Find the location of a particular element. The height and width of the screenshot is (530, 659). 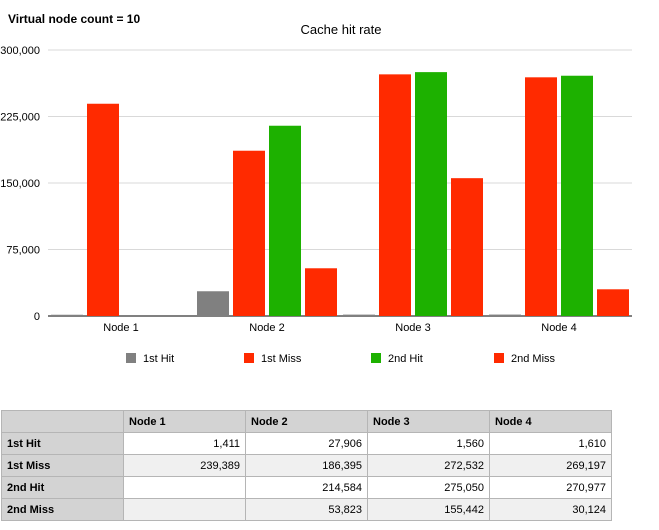

table-column-header: Node 1 is located at coordinates (184, 421).